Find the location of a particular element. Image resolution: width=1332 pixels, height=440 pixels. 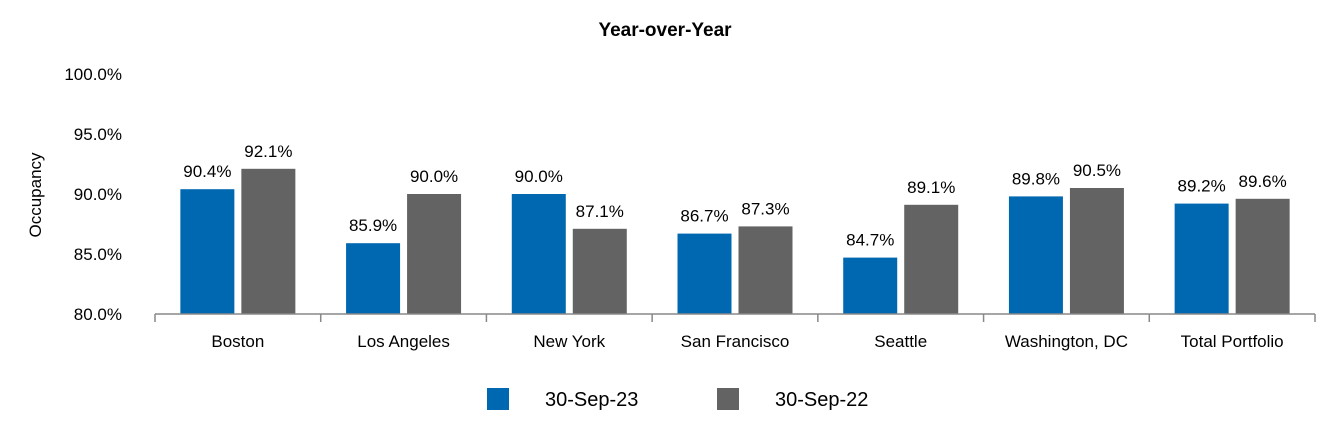

data-label: 89.8% is located at coordinates (1036, 178).